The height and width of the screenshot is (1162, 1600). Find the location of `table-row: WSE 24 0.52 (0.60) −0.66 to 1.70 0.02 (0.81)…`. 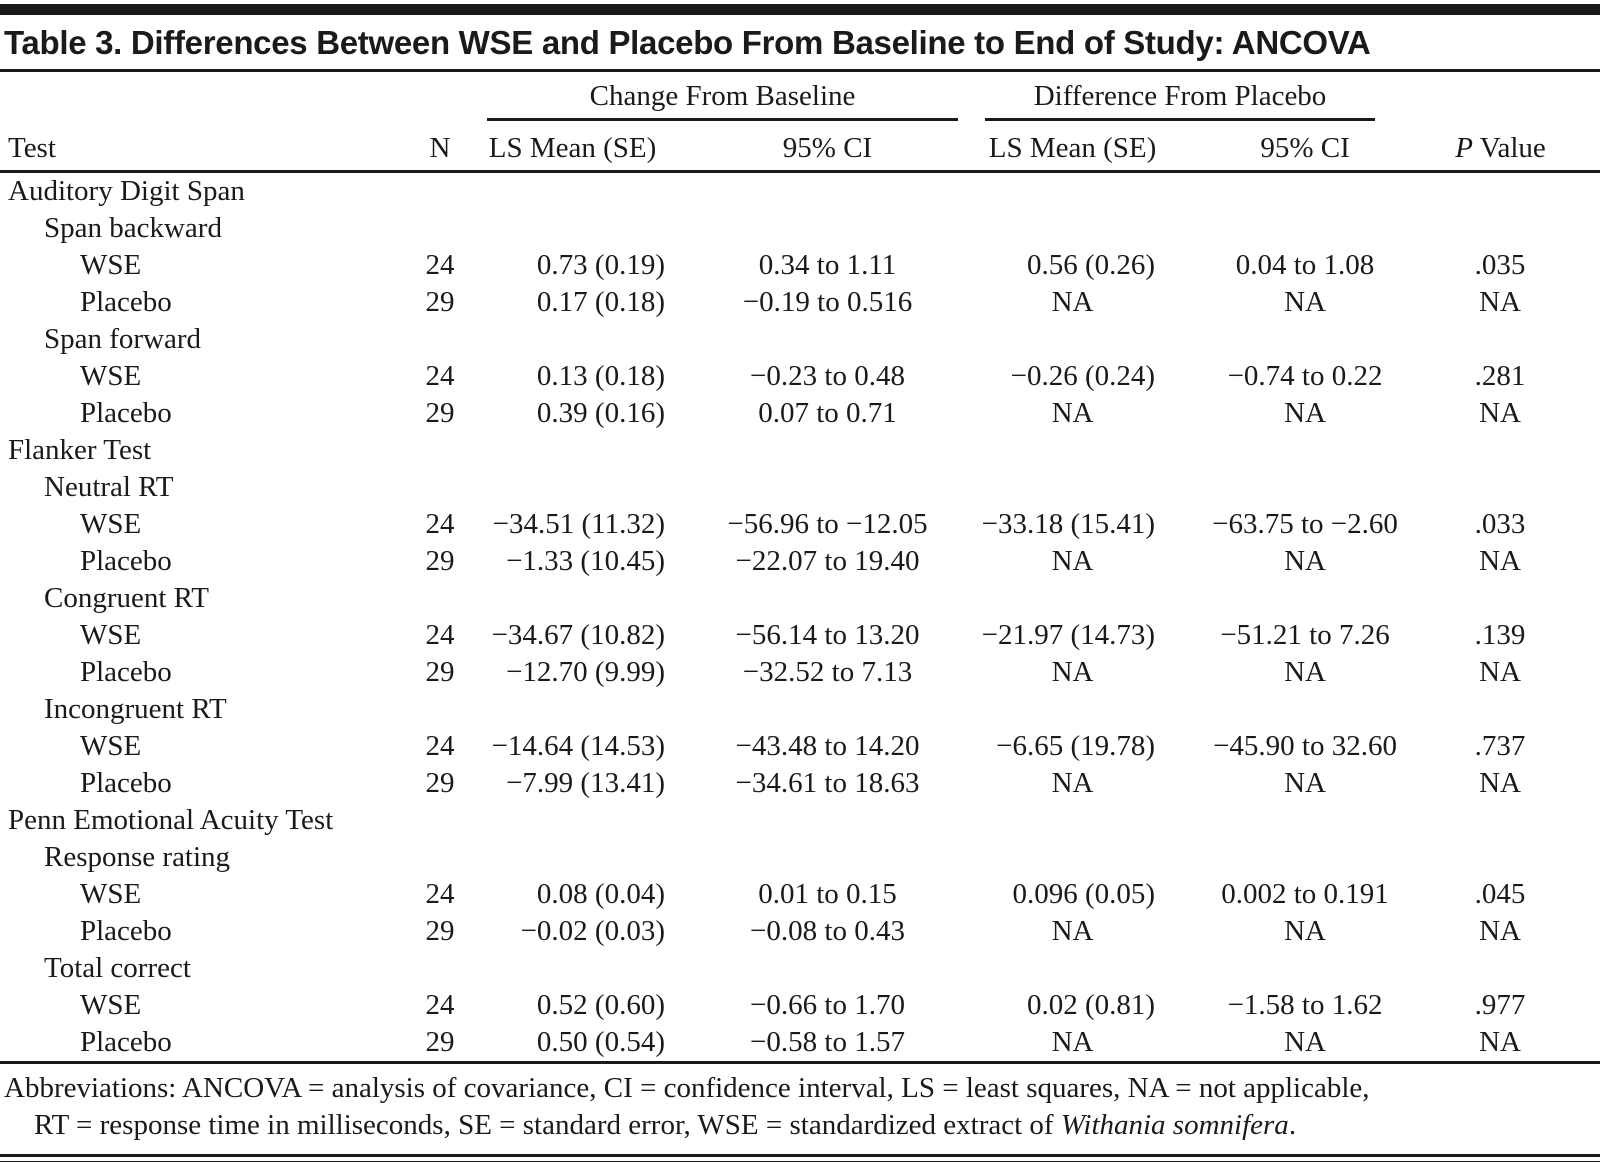

table-row: WSE 24 0.52 (0.60) −0.66 to 1.70 0.02 (0.81)… is located at coordinates (800, 1005).